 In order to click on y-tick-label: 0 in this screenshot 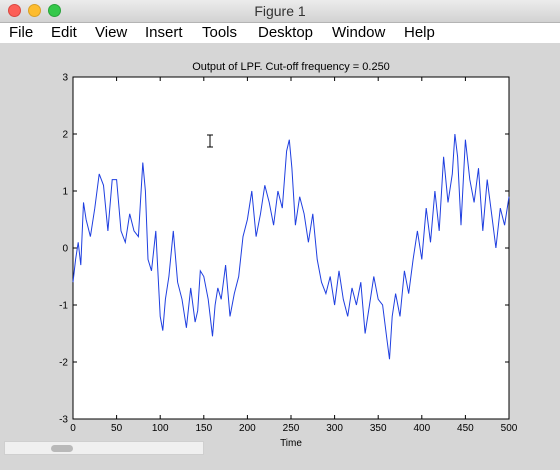, I will do `click(65, 249)`.